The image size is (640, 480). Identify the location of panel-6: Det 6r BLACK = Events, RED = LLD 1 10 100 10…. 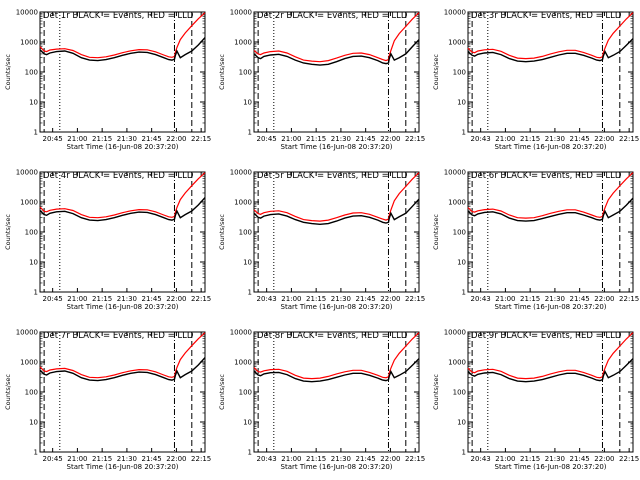
(535, 240).